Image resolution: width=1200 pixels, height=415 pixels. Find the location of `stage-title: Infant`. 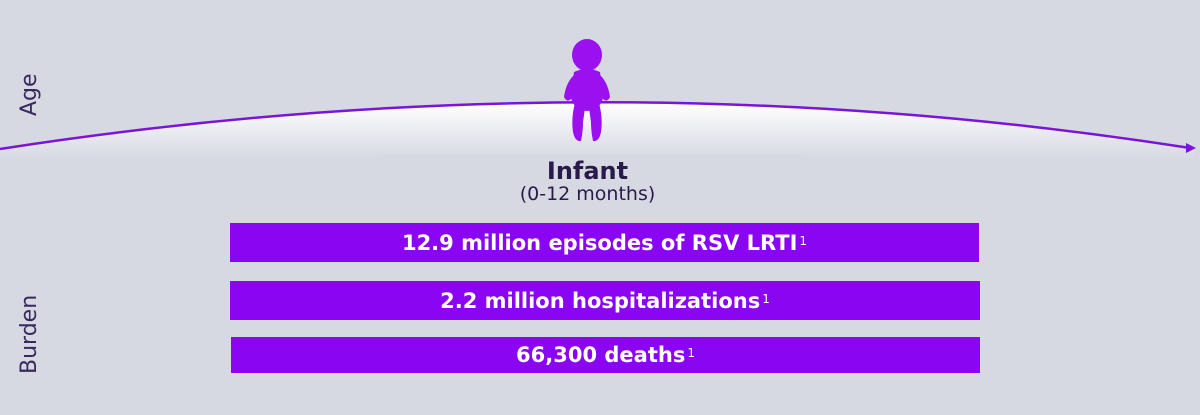

stage-title: Infant is located at coordinates (587, 171).